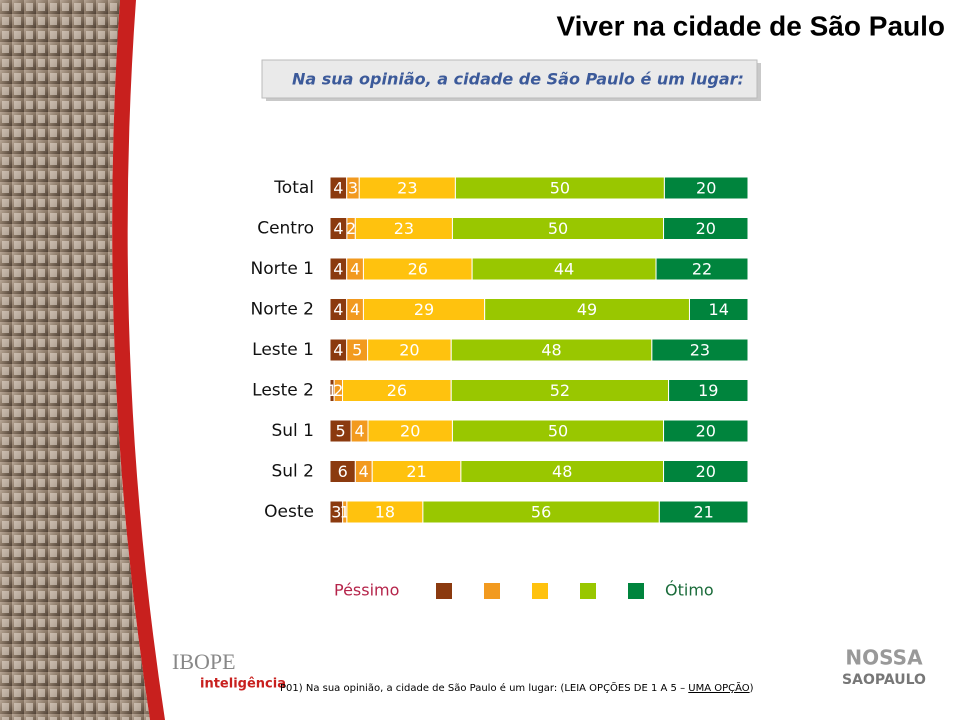 The image size is (960, 720). What do you see at coordinates (343, 471) in the screenshot?
I see `value-label: 6` at bounding box center [343, 471].